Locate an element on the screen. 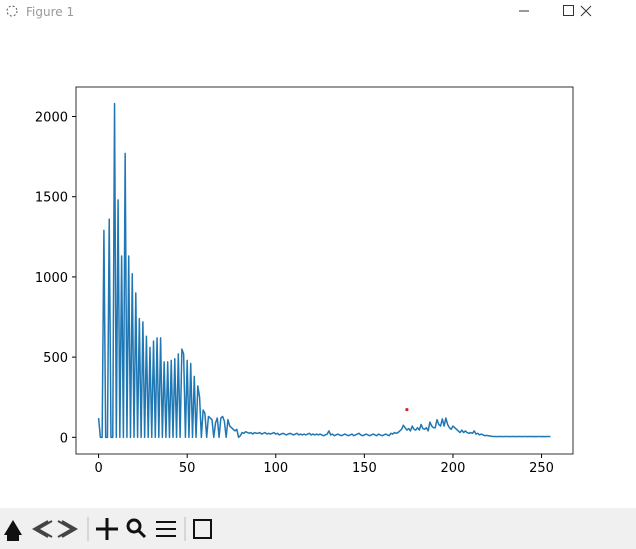 Image resolution: width=636 pixels, height=549 pixels. title-bar: Figure 1 is located at coordinates (318, 12).